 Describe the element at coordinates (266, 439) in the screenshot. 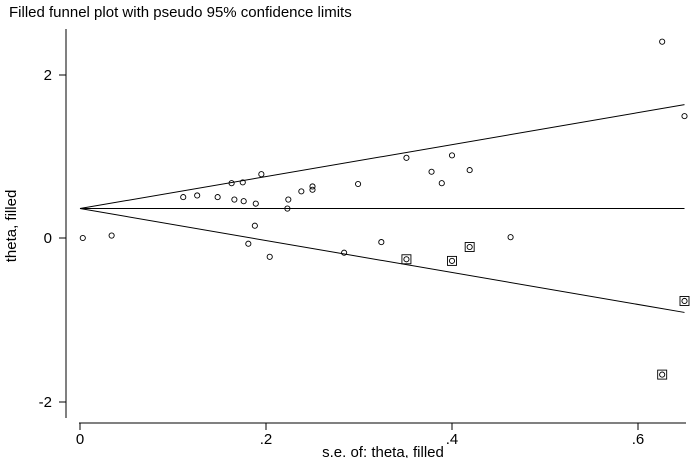

I see `x-tick-label: .2` at that location.